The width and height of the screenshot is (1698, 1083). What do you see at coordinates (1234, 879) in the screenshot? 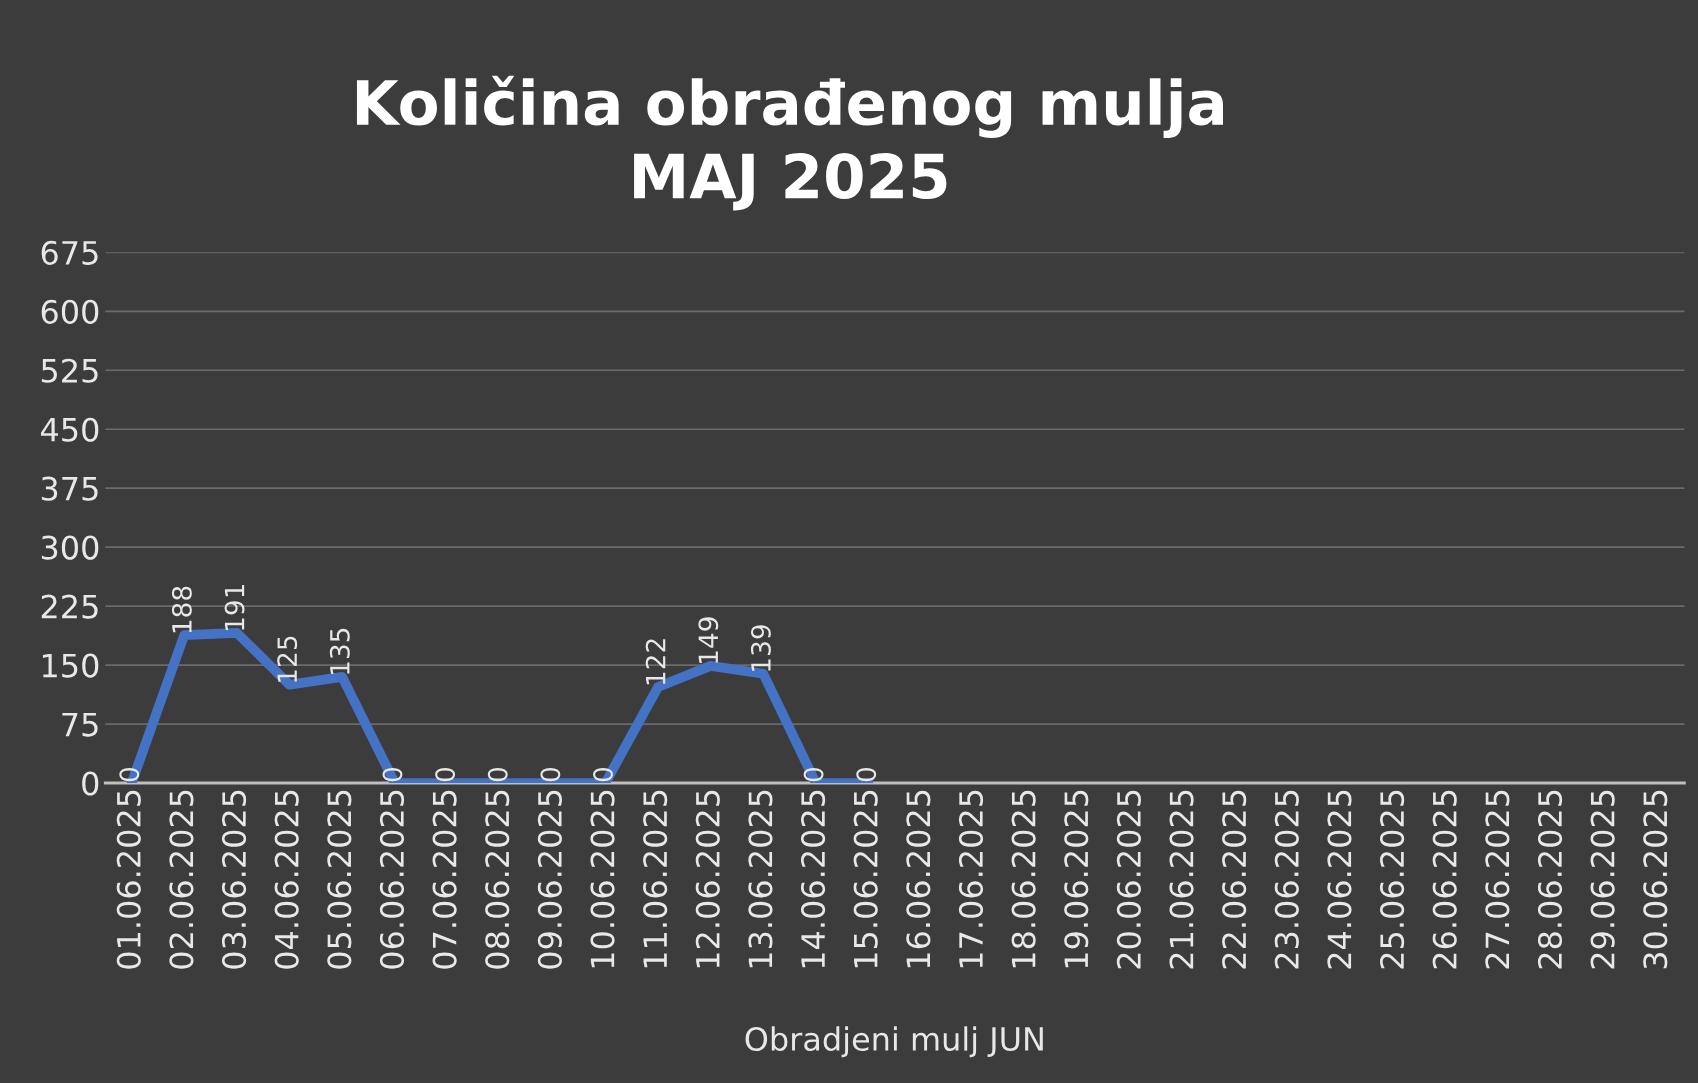
I see `x-tick-label: 22.06.2025` at bounding box center [1234, 879].